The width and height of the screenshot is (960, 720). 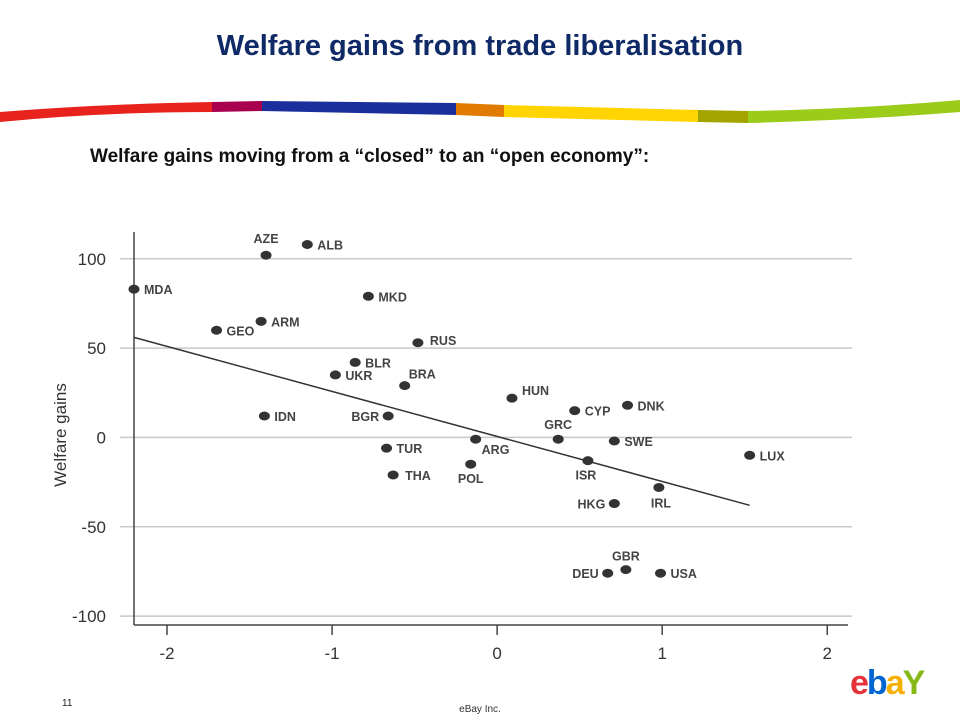 What do you see at coordinates (628, 405) in the screenshot?
I see `point-dnk` at bounding box center [628, 405].